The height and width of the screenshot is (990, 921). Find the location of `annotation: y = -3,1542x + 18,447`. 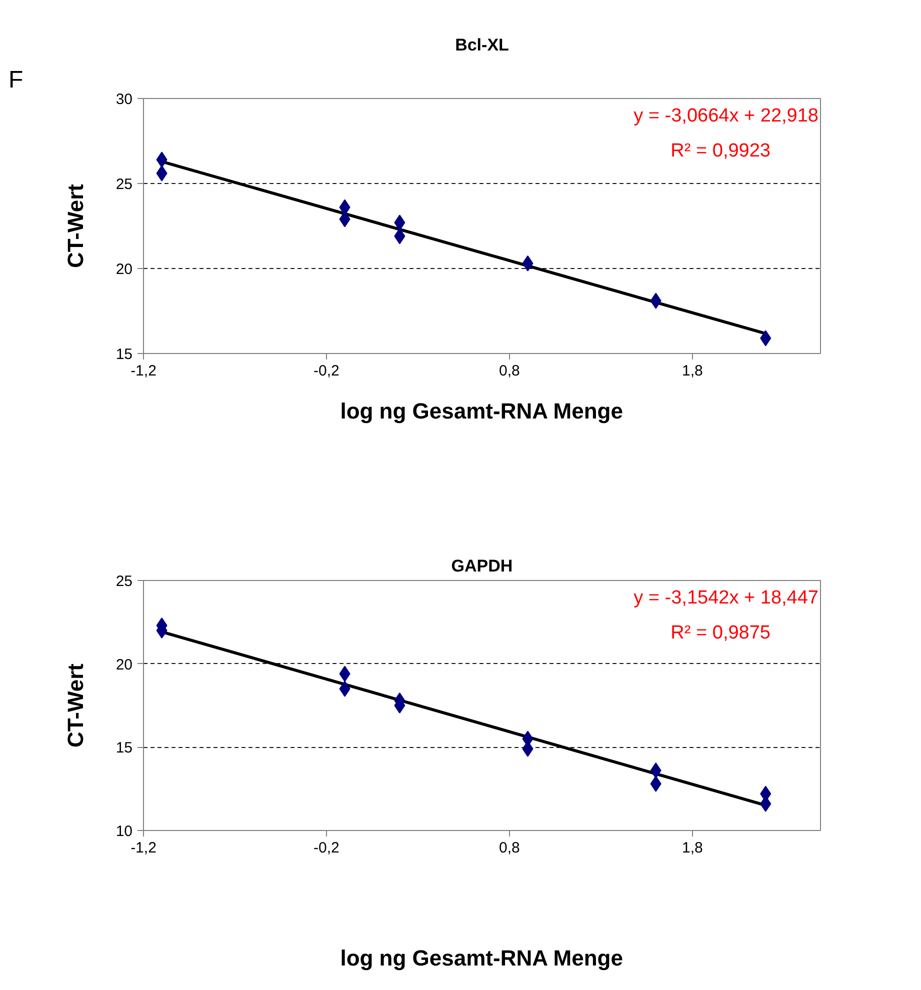

annotation: y = -3,1542x + 18,447 is located at coordinates (726, 598).